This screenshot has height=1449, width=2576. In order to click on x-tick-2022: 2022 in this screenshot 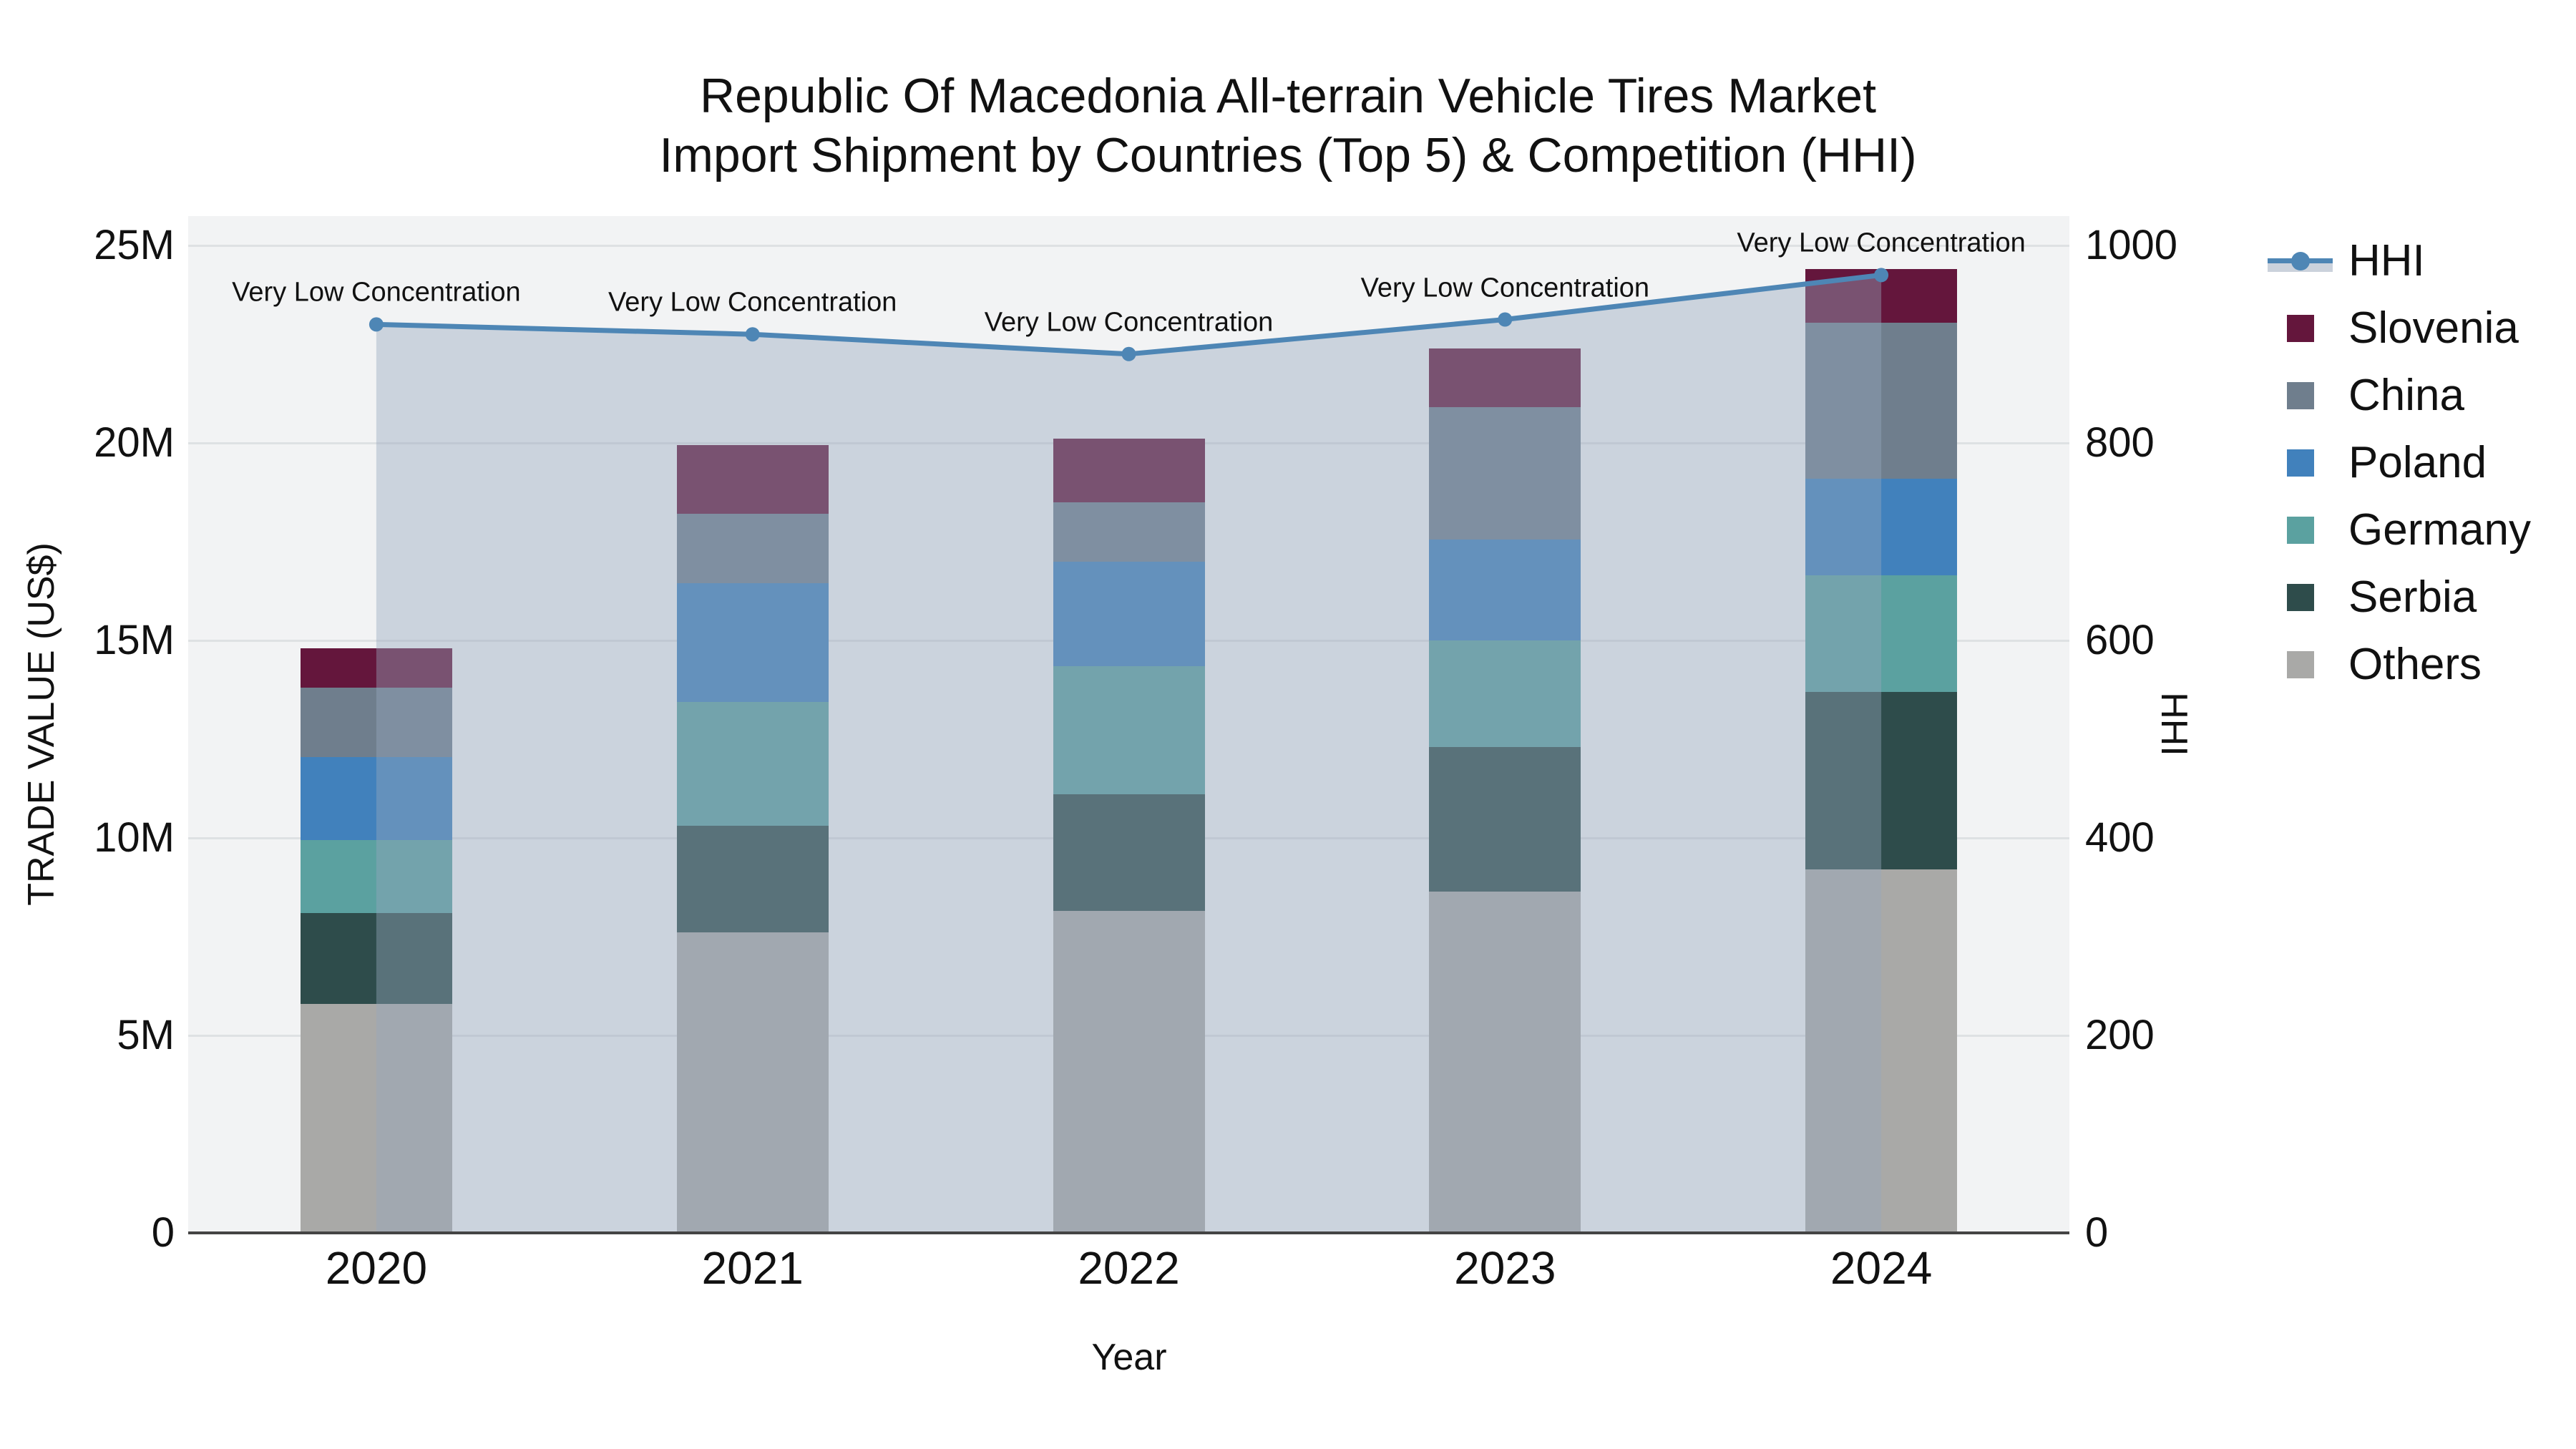, I will do `click(1129, 1268)`.